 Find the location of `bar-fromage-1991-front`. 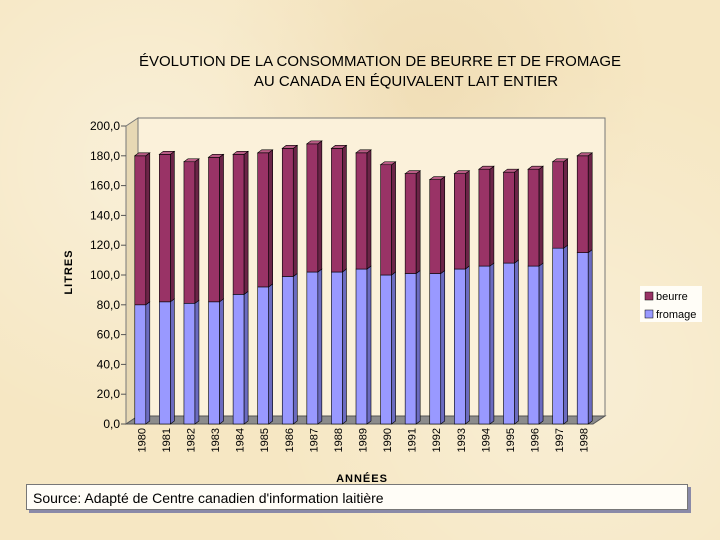

bar-fromage-1991-front is located at coordinates (410, 349).